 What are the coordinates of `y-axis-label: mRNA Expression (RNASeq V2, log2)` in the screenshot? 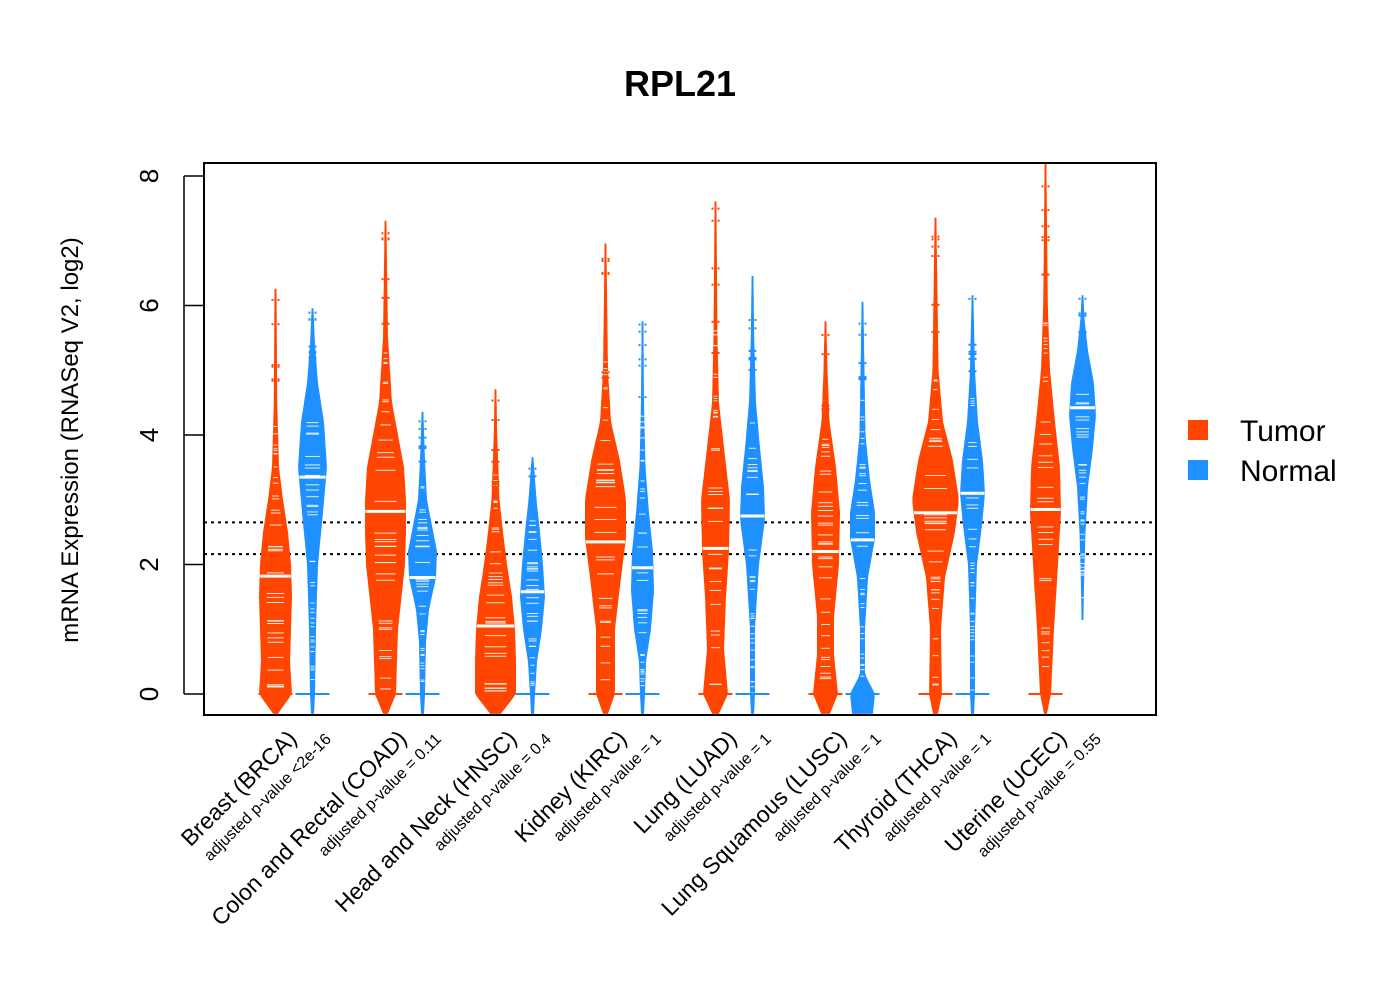 It's located at (70, 440).